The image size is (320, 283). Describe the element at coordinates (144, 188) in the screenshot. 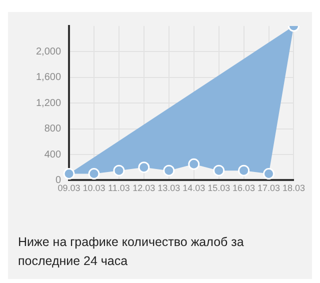

I see `x-tick-label: 12.03` at that location.